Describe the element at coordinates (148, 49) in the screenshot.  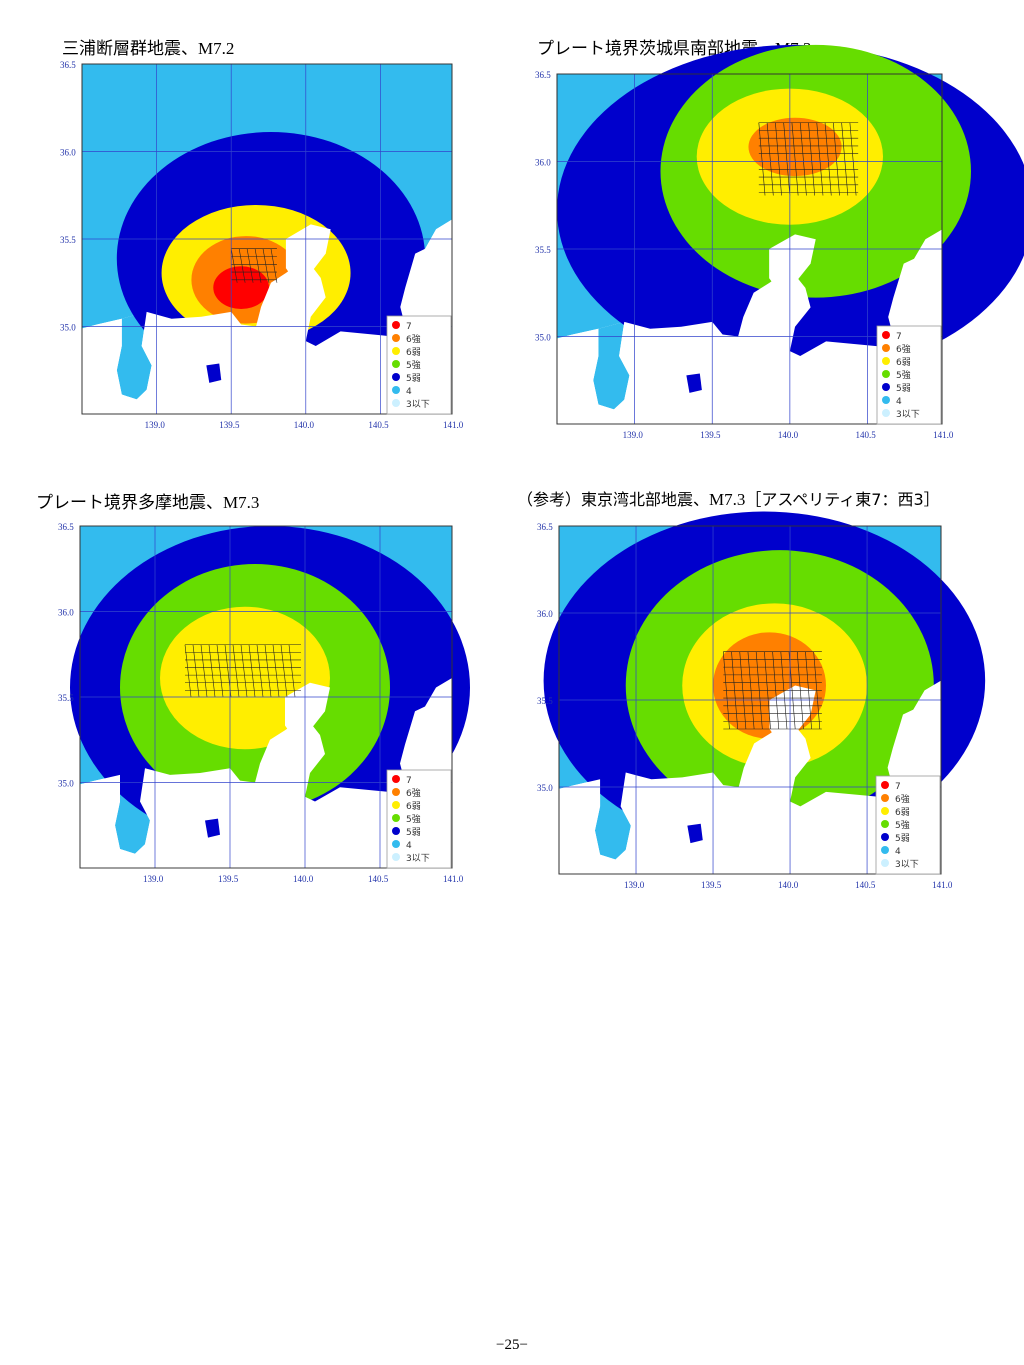
I see `map-title-1: 三浦断層群地震、M7.2` at that location.